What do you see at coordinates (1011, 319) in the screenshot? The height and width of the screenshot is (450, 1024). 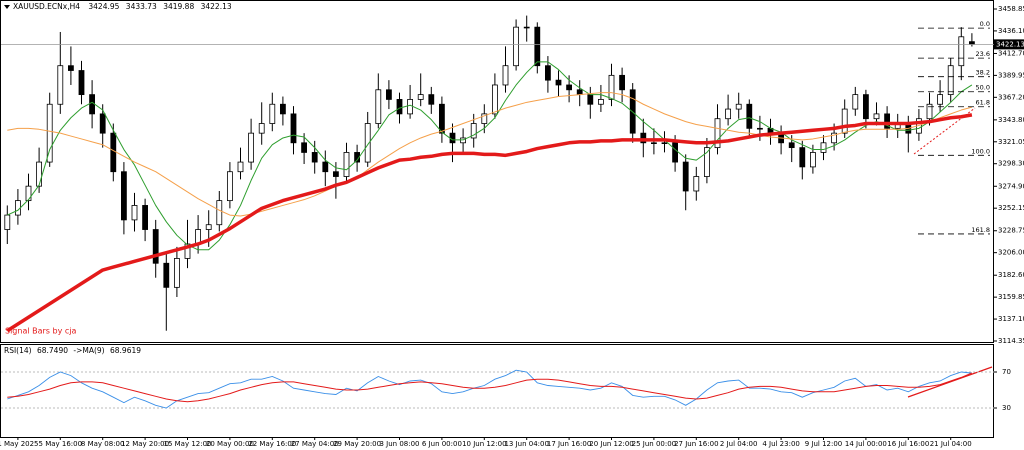 I see `y-tick-label: 3137.10` at bounding box center [1011, 319].